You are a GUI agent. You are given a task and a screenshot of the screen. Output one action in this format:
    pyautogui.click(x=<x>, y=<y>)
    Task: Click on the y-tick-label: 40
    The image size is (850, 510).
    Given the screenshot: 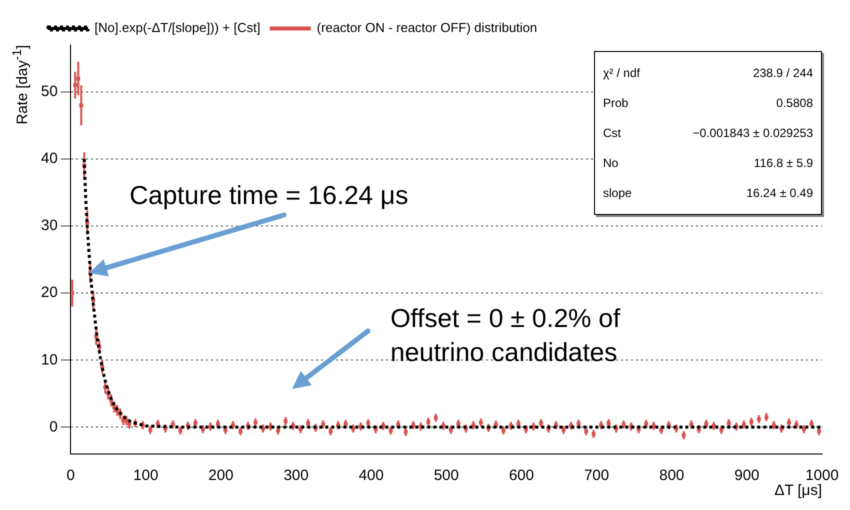 What is the action you would take?
    pyautogui.click(x=49, y=159)
    